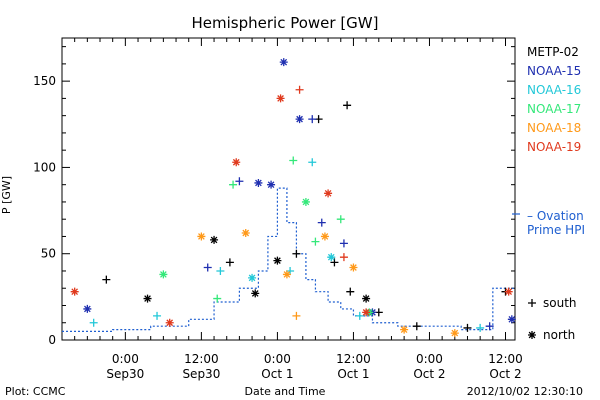  Describe the element at coordinates (52, 340) in the screenshot. I see `y-tick-label: 0` at that location.